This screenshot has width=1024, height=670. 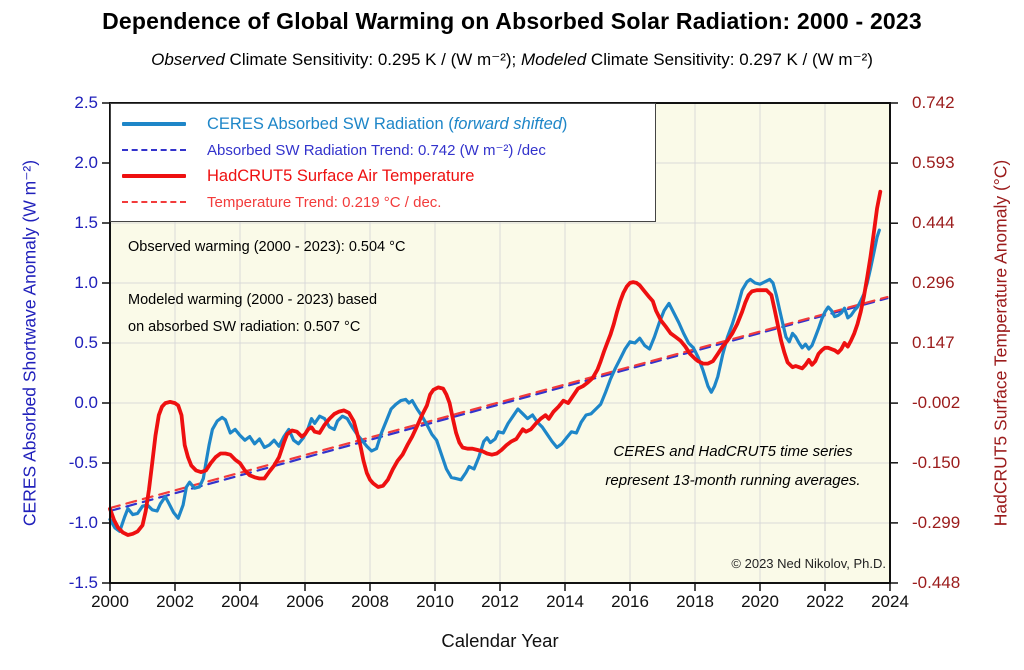 I want to click on y-right-tick-label: -0.150, so click(x=936, y=462).